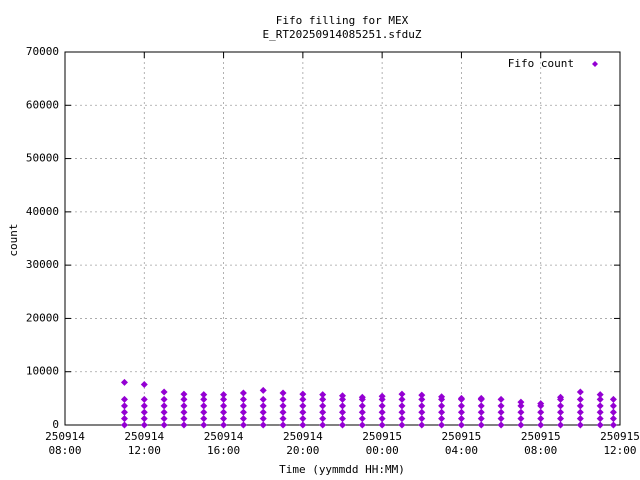 The height and width of the screenshot is (480, 640). Describe the element at coordinates (541, 63) in the screenshot. I see `legend-label: Fifo count` at that location.